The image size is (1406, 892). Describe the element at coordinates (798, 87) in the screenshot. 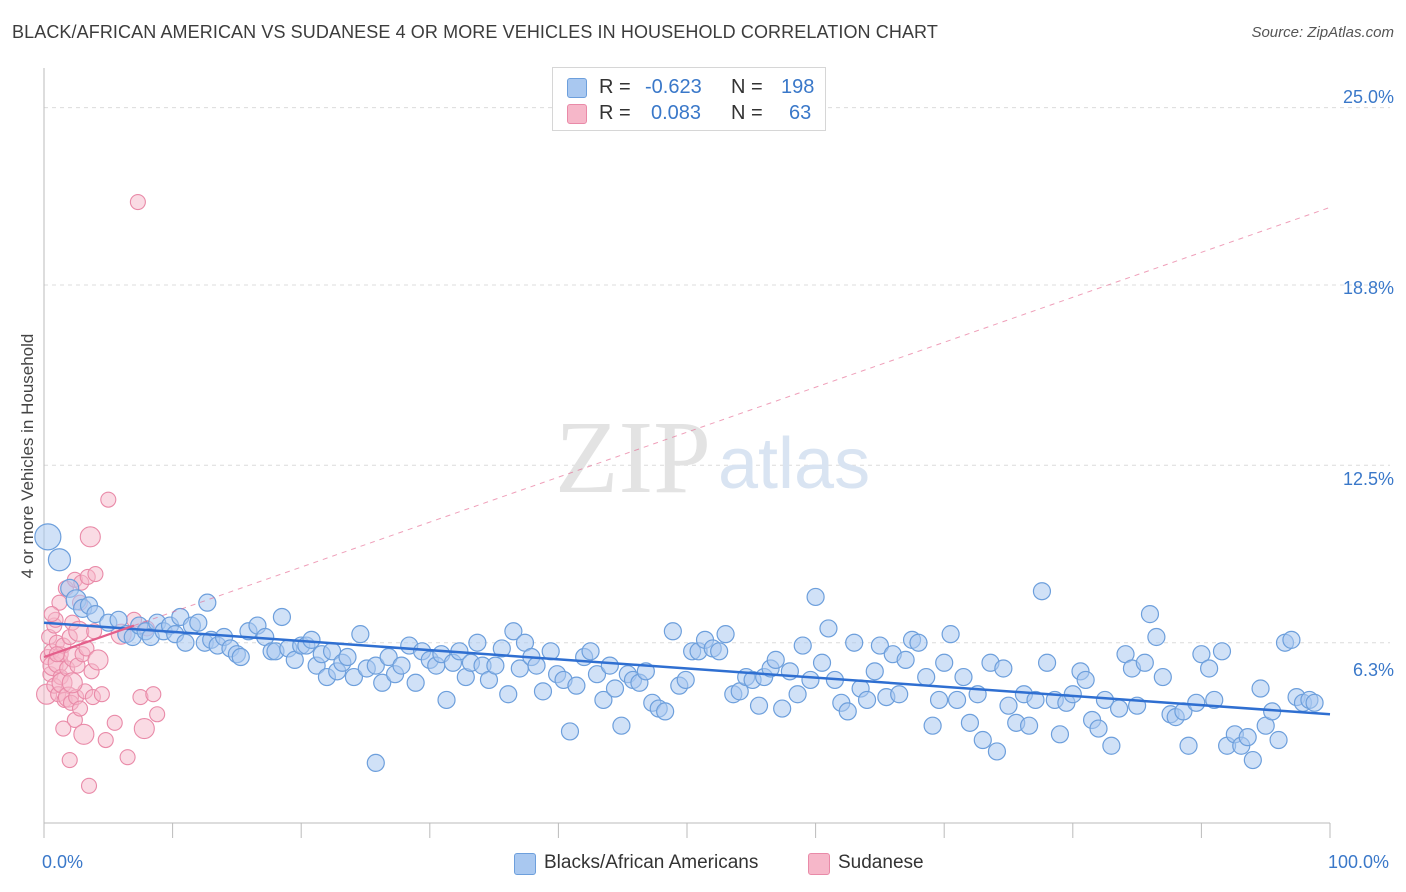

I see `n-value: 198` at that location.